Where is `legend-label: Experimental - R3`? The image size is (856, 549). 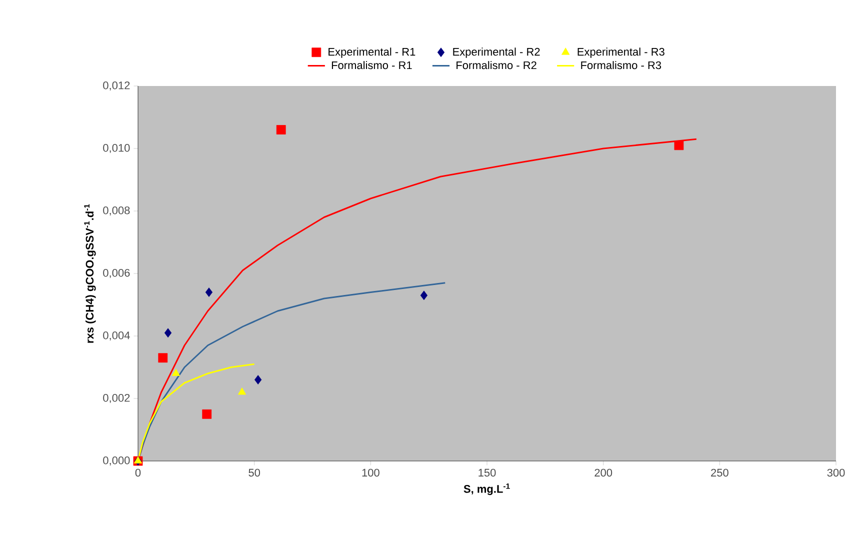
legend-label: Experimental - R3 is located at coordinates (621, 53).